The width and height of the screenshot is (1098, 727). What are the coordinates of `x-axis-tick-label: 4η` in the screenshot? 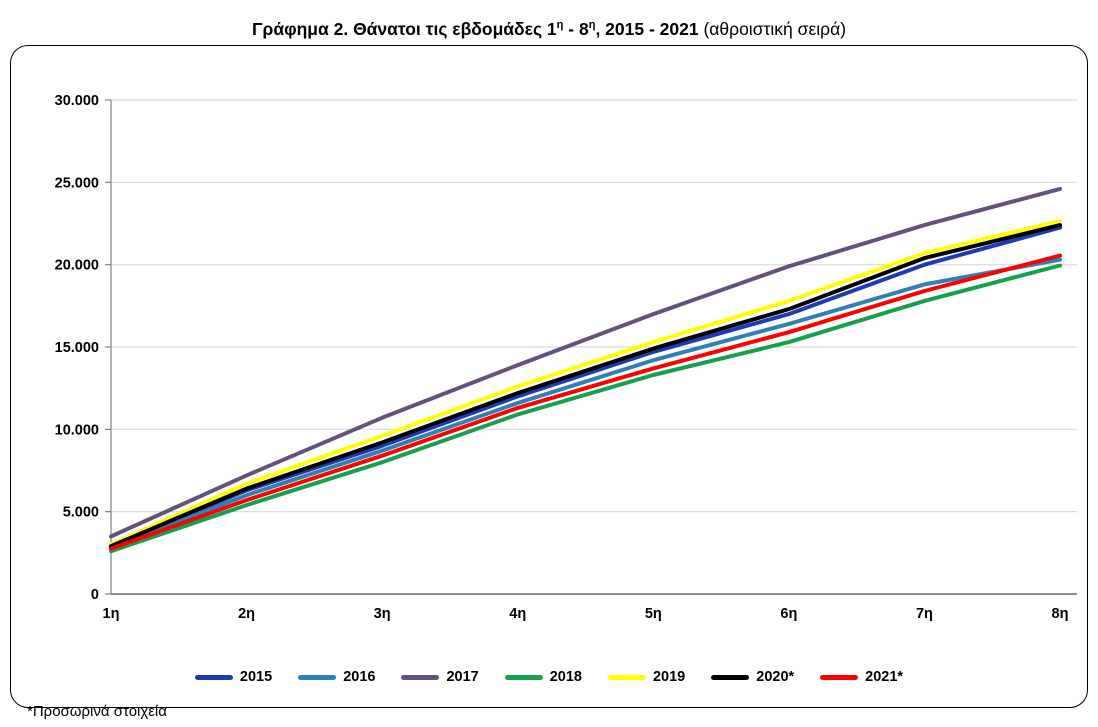 It's located at (517, 614).